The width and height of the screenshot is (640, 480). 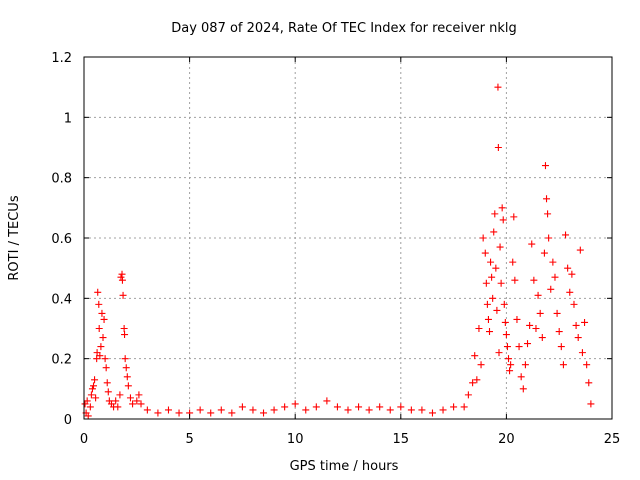 I want to click on y-tick-label: 0.8, so click(x=61, y=179).